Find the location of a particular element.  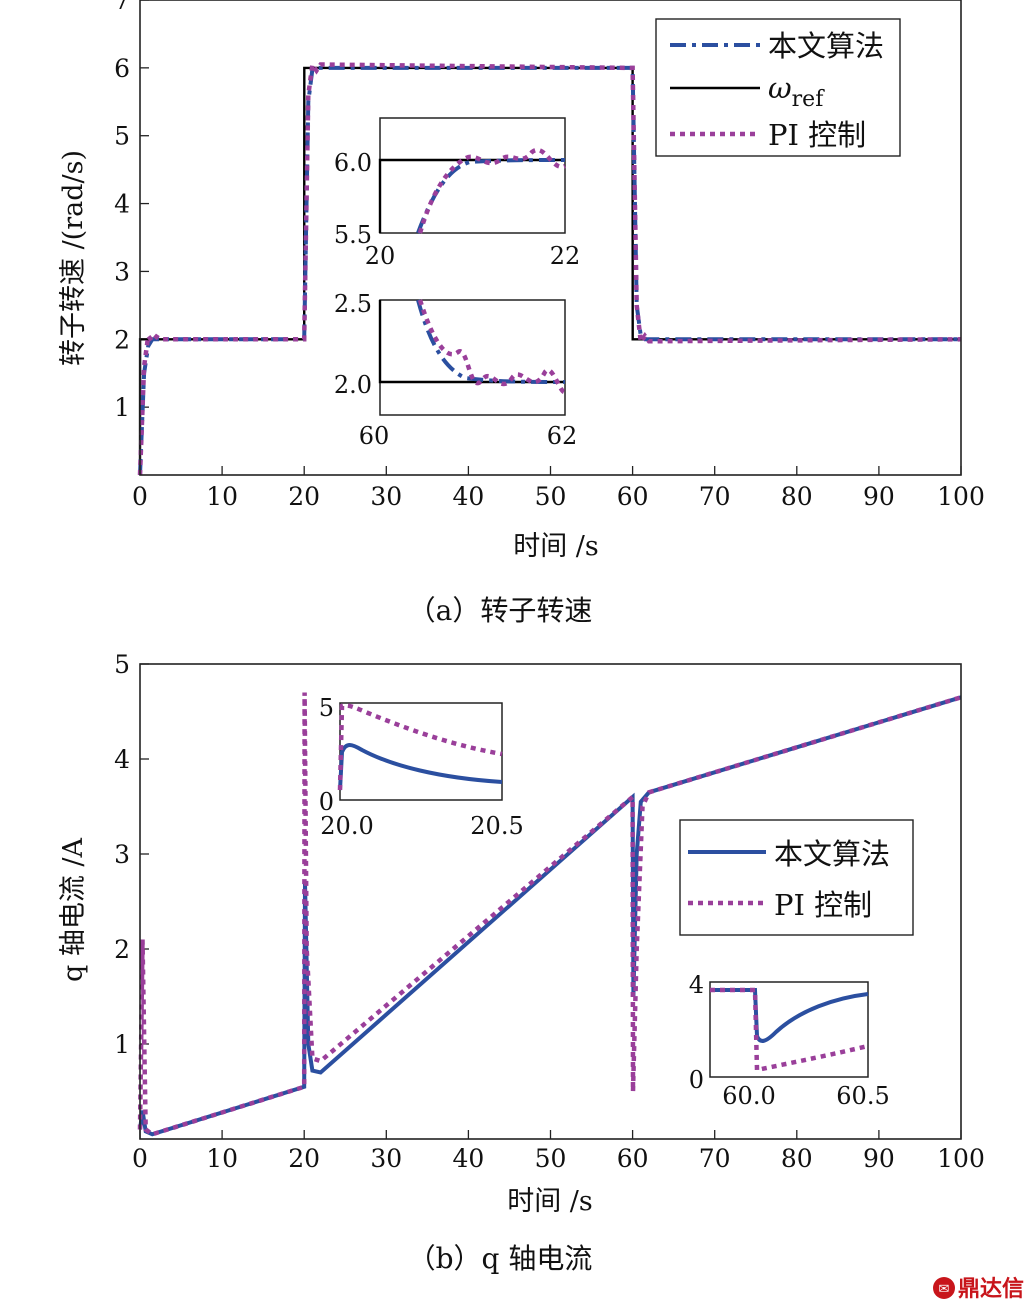

inset-a2-xtick: 60 is located at coordinates (374, 436).